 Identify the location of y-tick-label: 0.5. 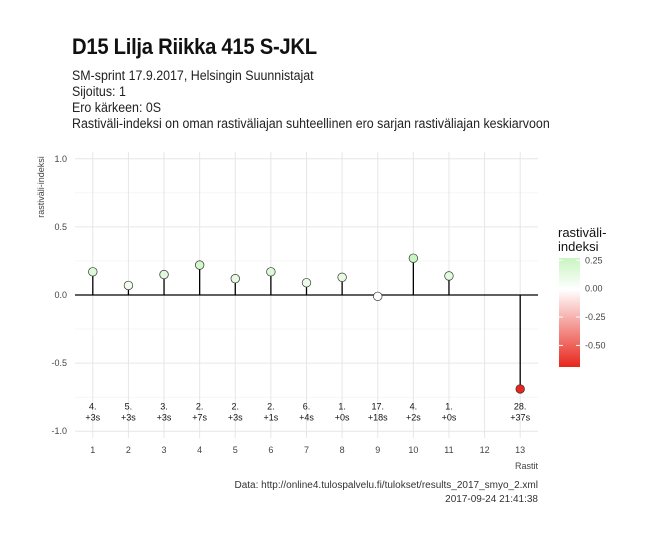
(60, 227).